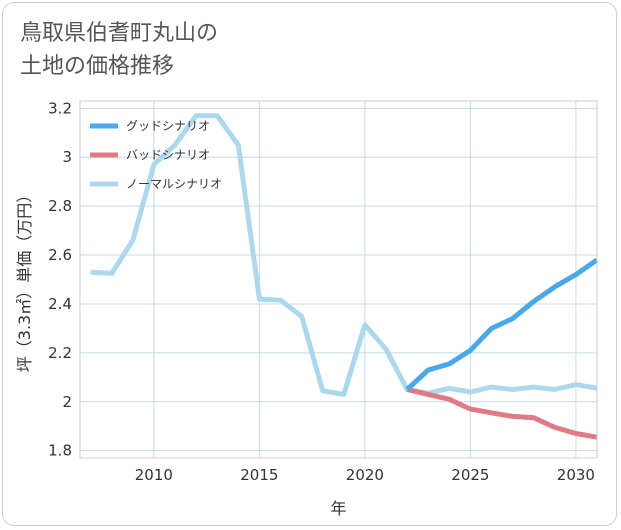  What do you see at coordinates (67, 402) in the screenshot?
I see `y-tick-label: 2` at bounding box center [67, 402].